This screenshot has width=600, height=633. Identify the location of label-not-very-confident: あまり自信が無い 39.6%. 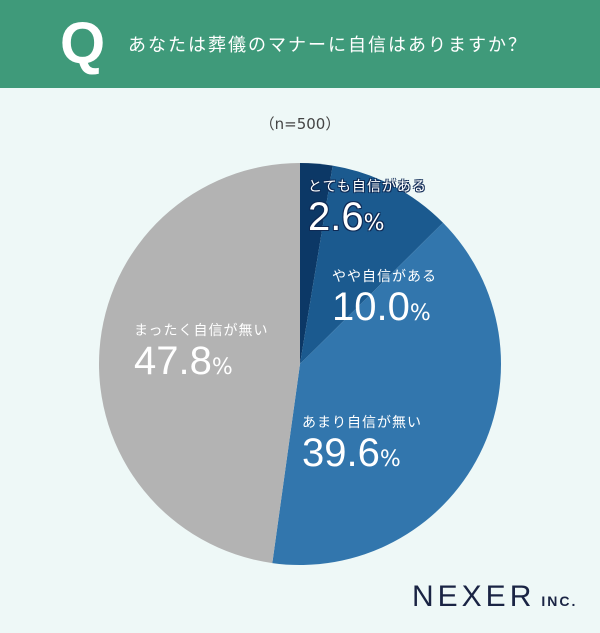
(362, 445).